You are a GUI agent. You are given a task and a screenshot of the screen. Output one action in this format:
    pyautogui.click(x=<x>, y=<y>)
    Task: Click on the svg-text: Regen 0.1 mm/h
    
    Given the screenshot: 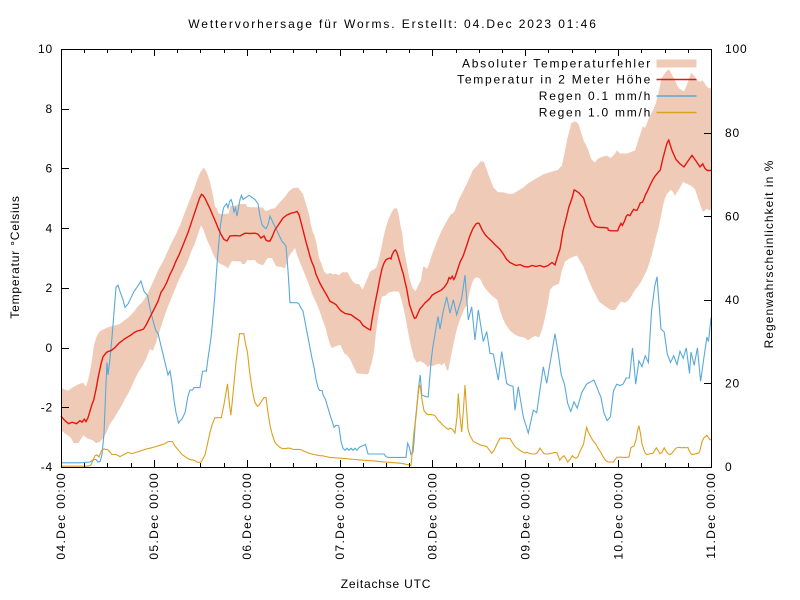 What is the action you would take?
    pyautogui.click(x=595, y=96)
    